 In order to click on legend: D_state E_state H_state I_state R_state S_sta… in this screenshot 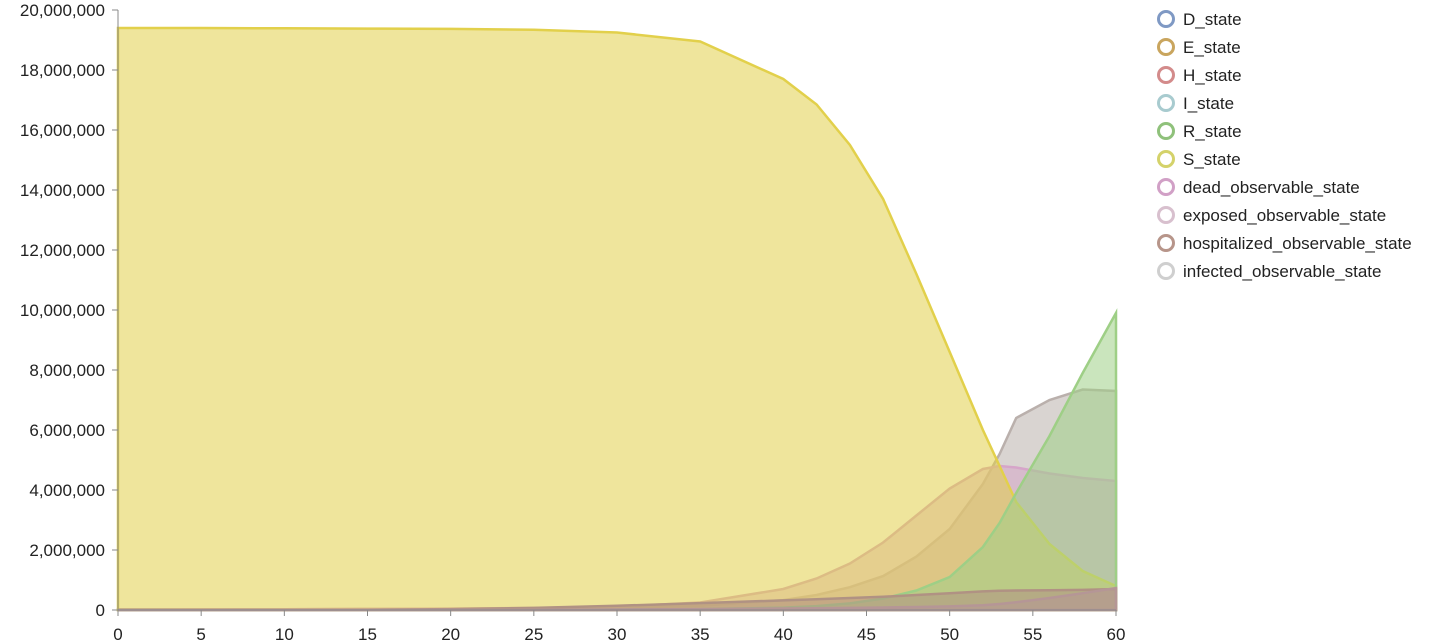, I will do `click(1284, 145)`.